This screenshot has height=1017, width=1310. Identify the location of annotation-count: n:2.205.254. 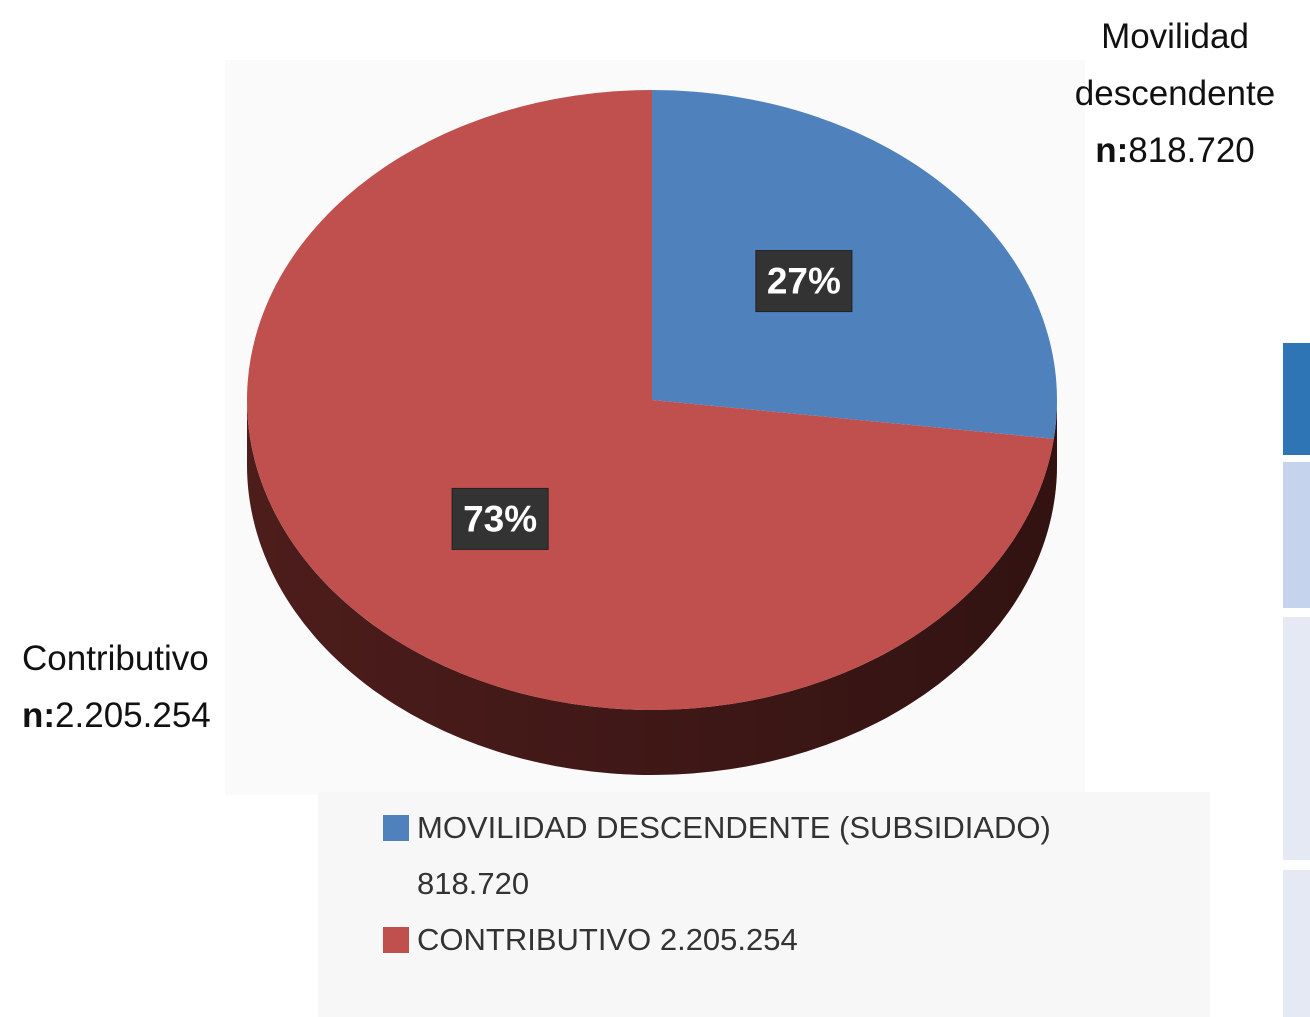
(152, 715).